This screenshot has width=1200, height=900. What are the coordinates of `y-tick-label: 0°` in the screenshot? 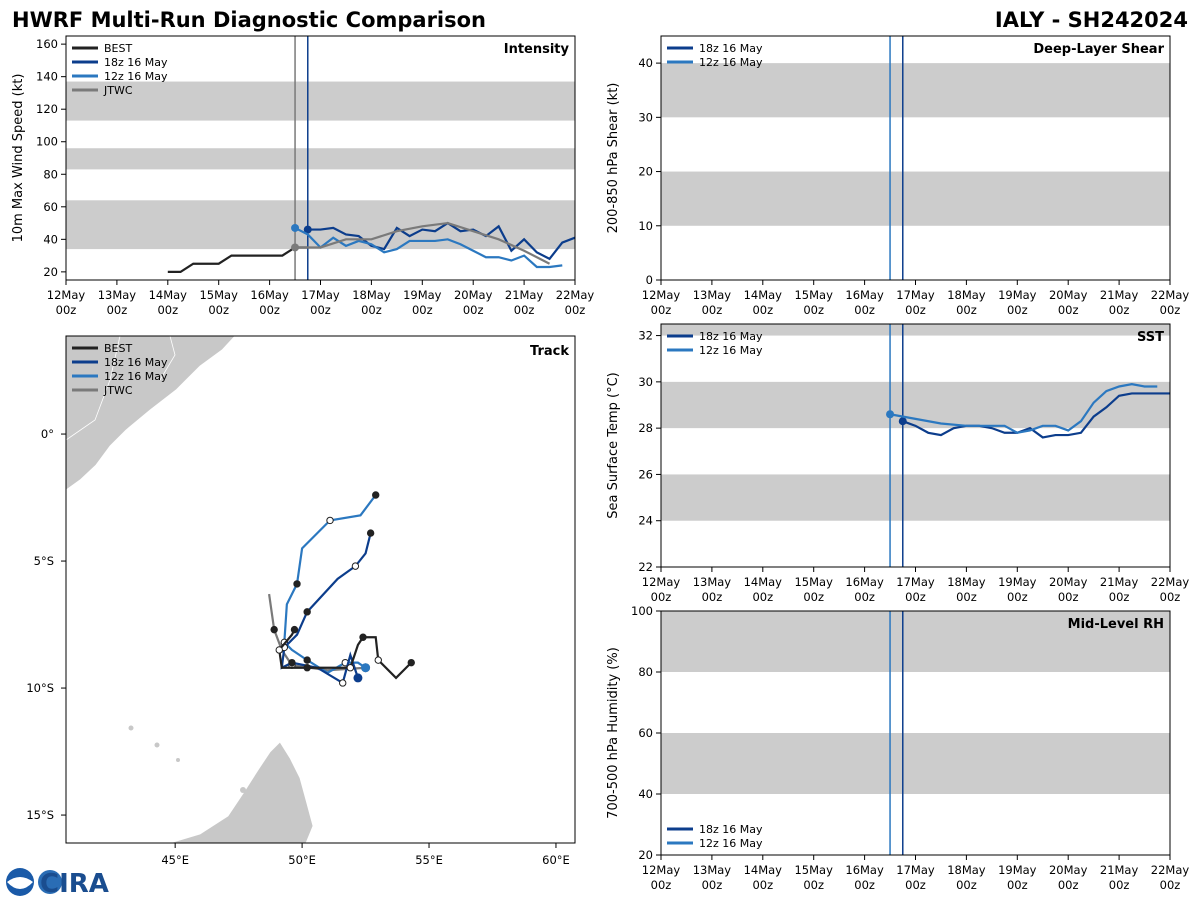 It's located at (47, 434).